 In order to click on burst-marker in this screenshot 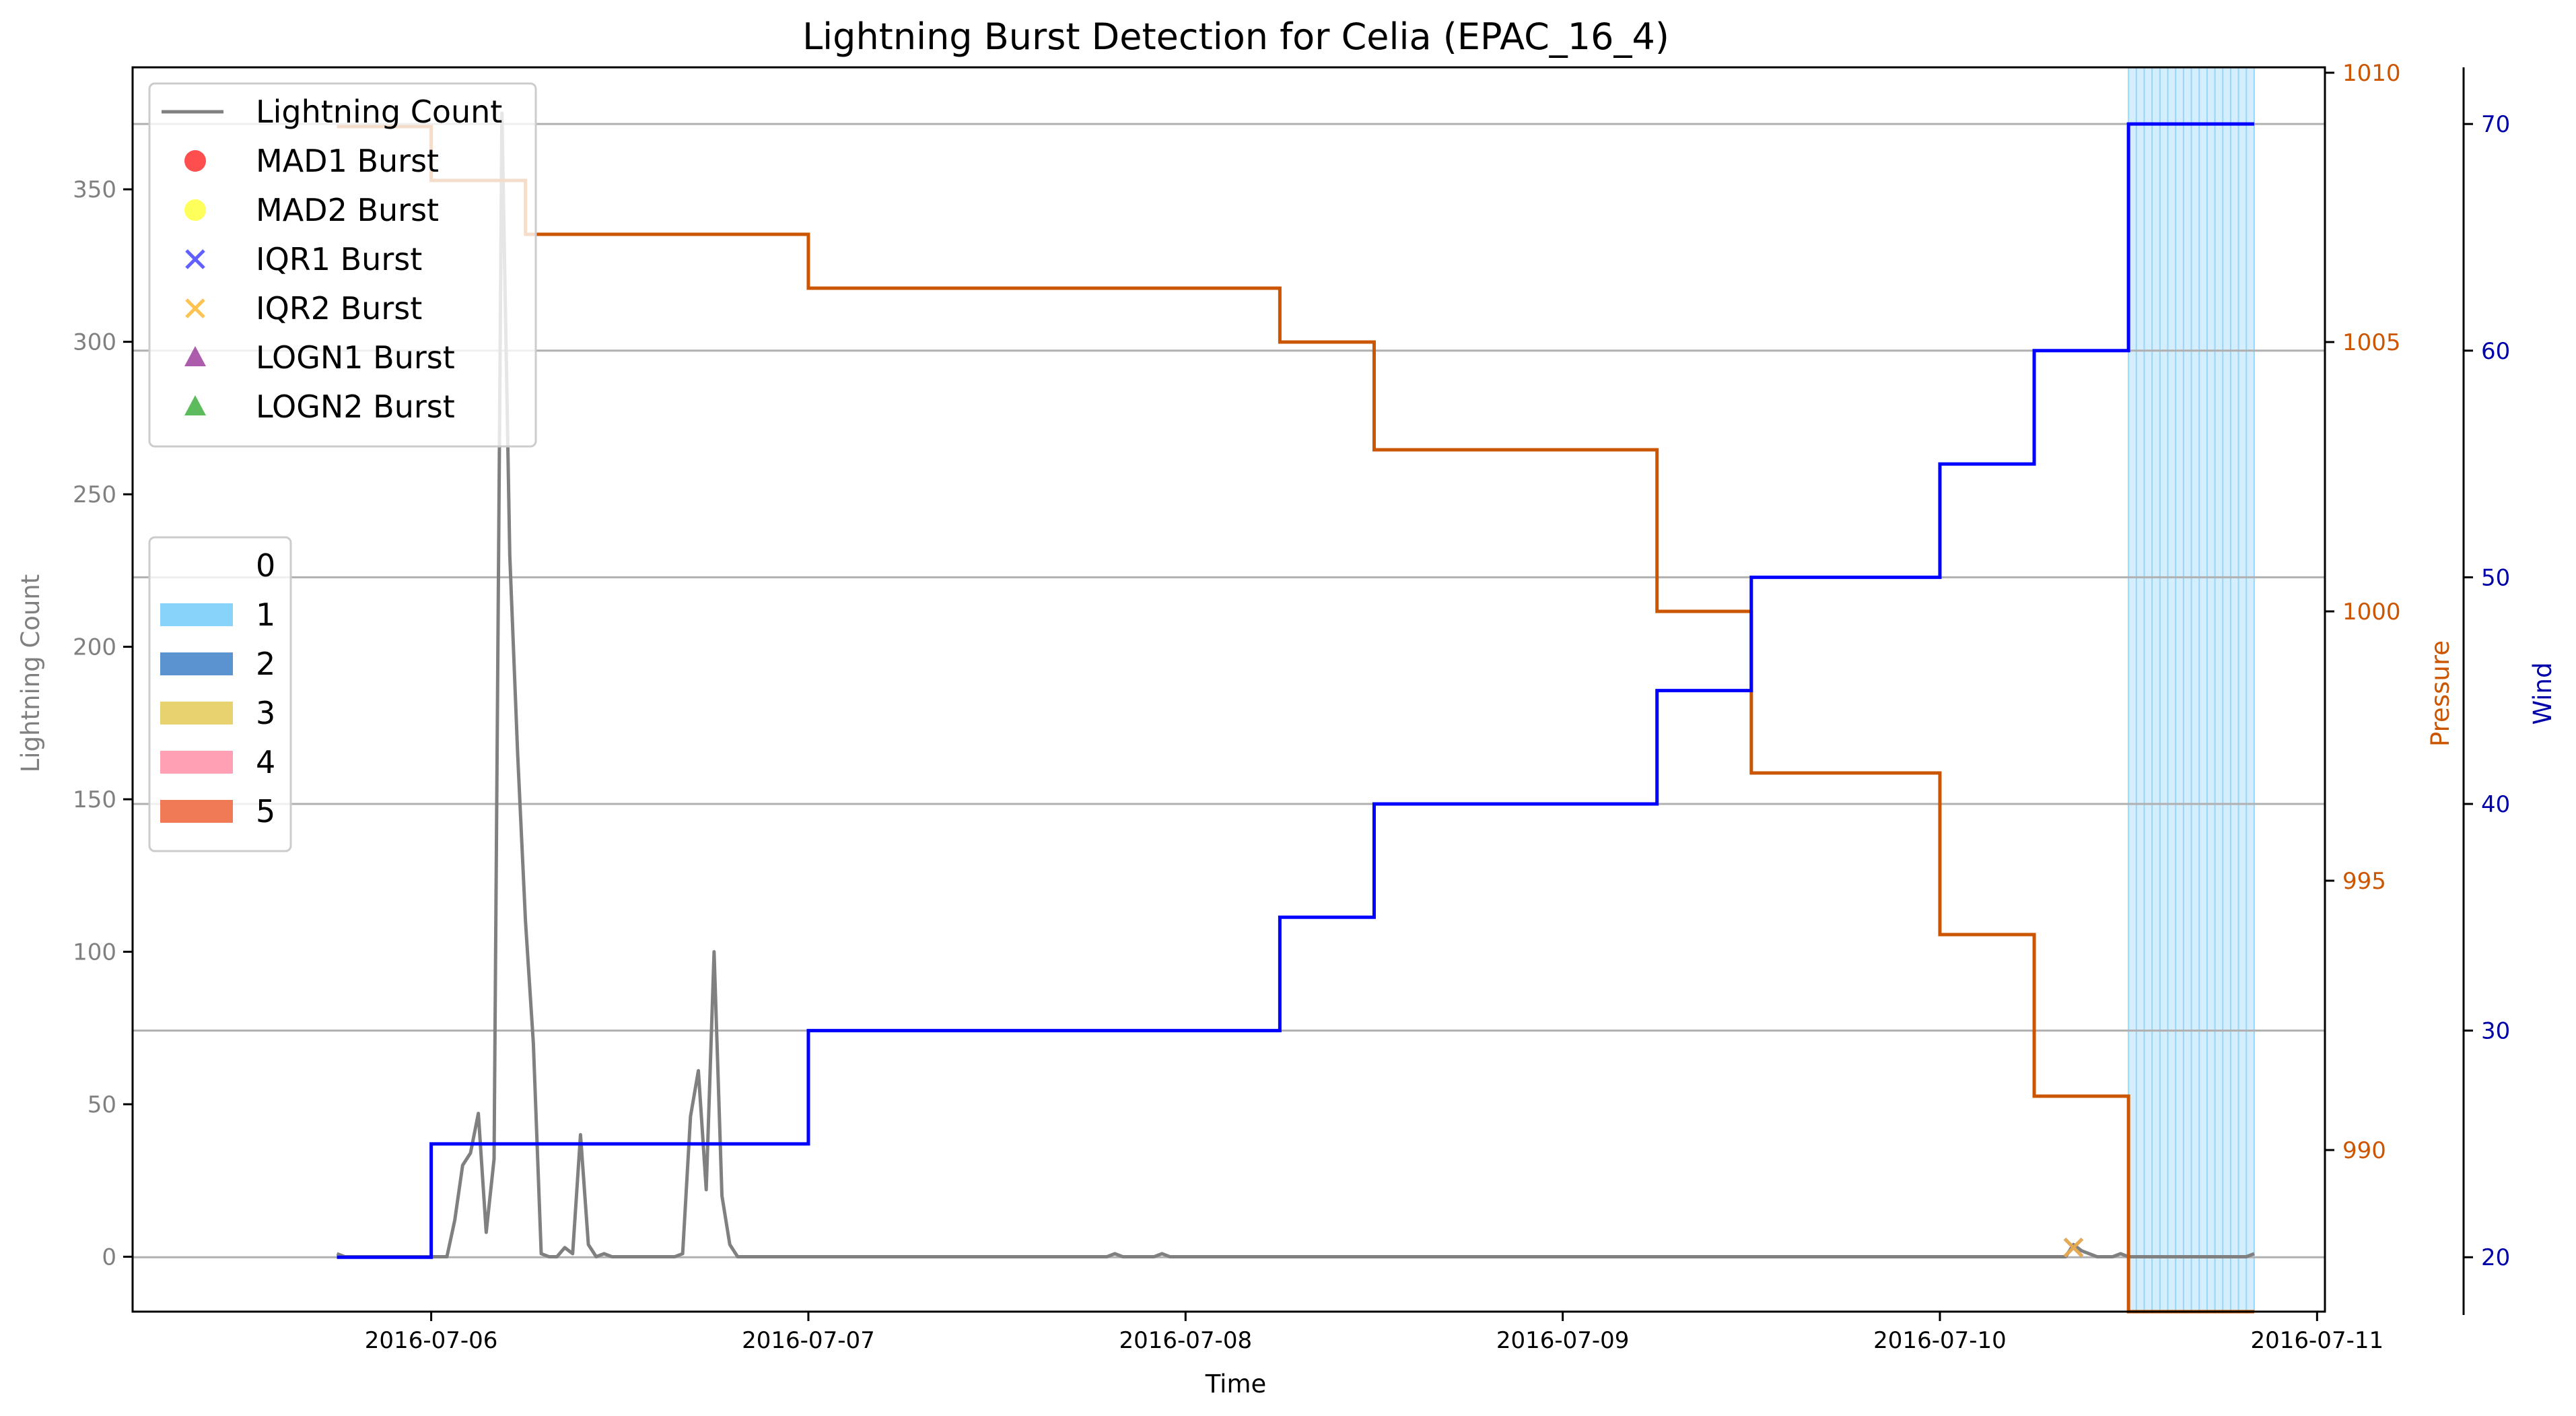, I will do `click(2073, 1248)`.